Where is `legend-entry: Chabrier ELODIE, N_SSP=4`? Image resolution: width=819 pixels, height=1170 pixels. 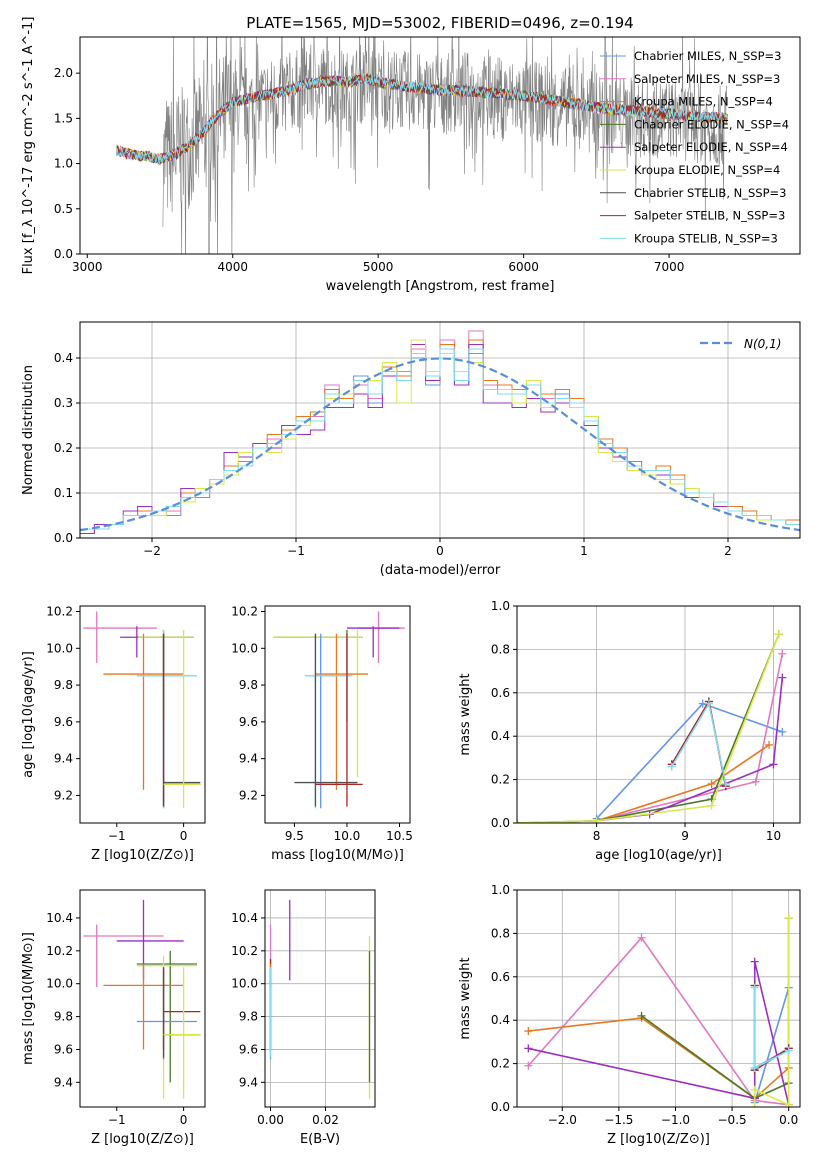
legend-entry: Chabrier ELODIE, N_SSP=4 is located at coordinates (711, 124).